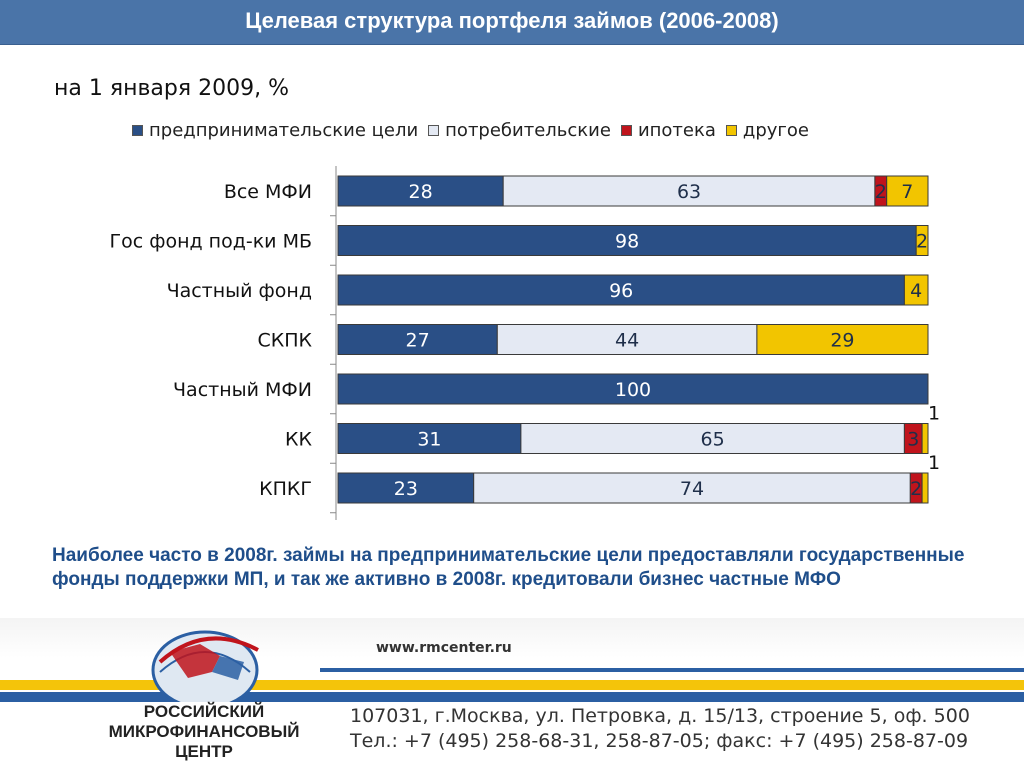  Describe the element at coordinates (298, 440) in the screenshot. I see `category-label: КК` at that location.